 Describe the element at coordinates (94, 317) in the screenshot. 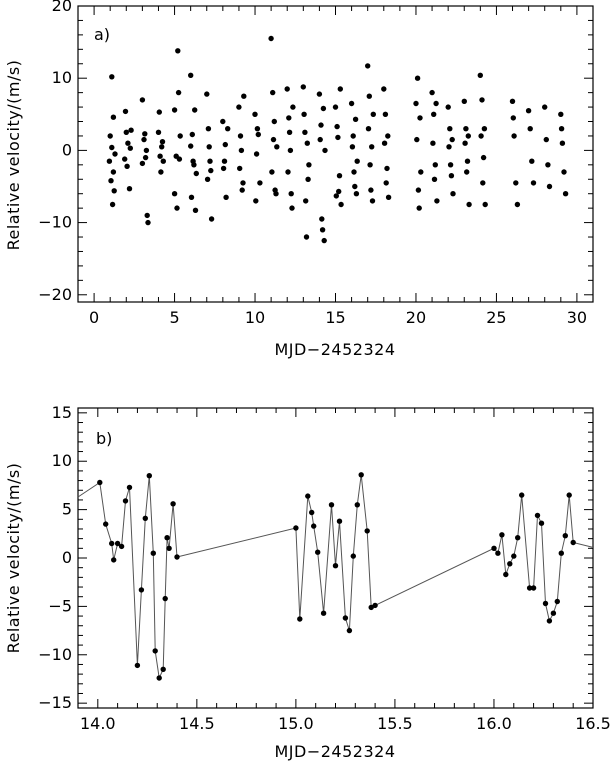

I see `x-tick-label: 0` at that location.